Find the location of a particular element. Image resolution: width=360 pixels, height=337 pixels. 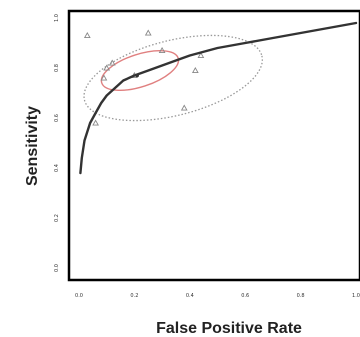

x-tick-label-2: 0.4 is located at coordinates (190, 296).